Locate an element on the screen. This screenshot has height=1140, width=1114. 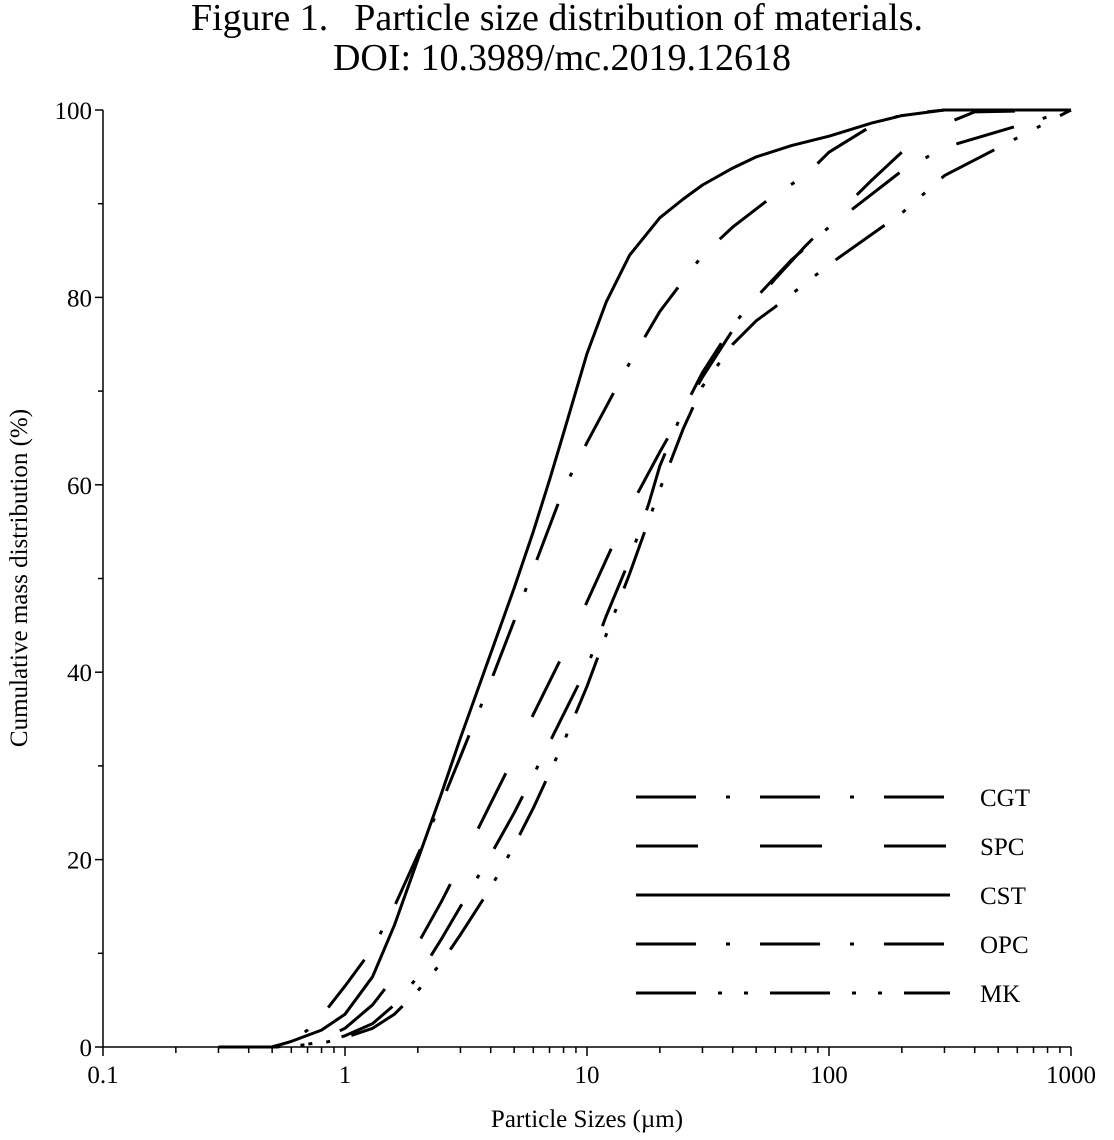
y-tick-label: 60 is located at coordinates (79, 486).